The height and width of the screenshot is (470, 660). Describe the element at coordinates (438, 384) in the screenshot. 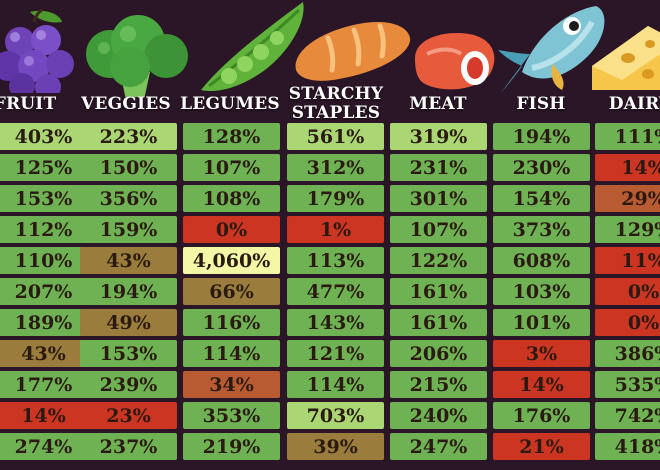

I see `cell-meat-row-9: 215%` at that location.